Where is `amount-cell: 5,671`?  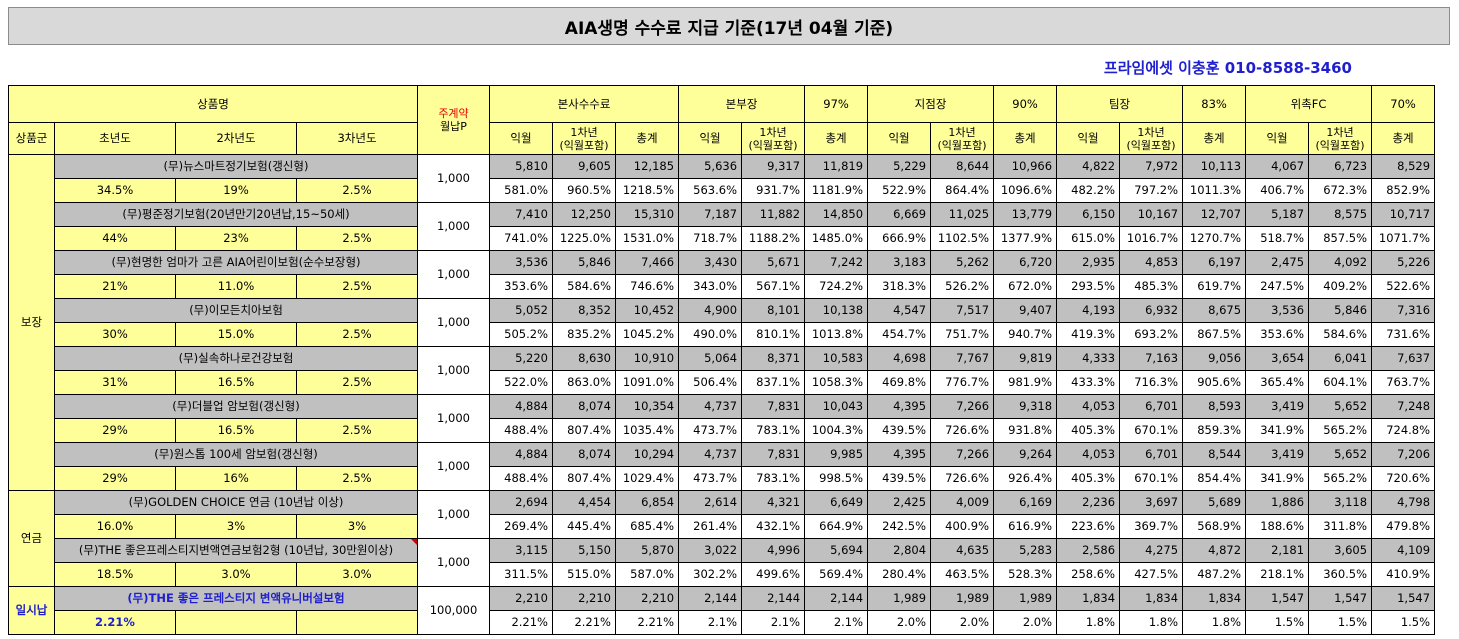 amount-cell: 5,671 is located at coordinates (773, 262).